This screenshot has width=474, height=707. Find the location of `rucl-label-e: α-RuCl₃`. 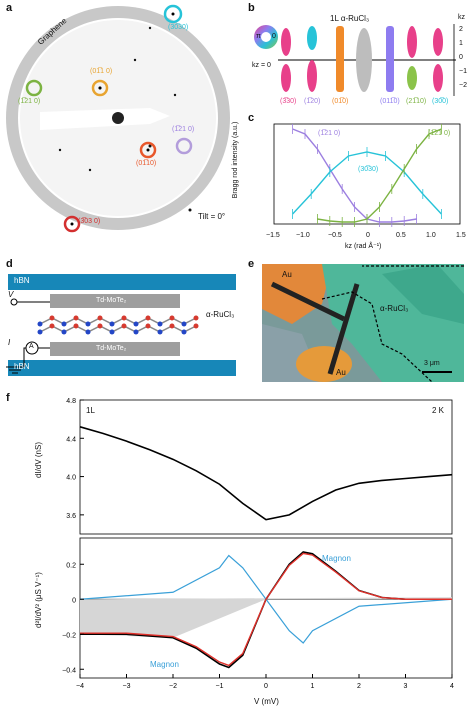

rucl-label-e: α-RuCl₃ is located at coordinates (394, 308).